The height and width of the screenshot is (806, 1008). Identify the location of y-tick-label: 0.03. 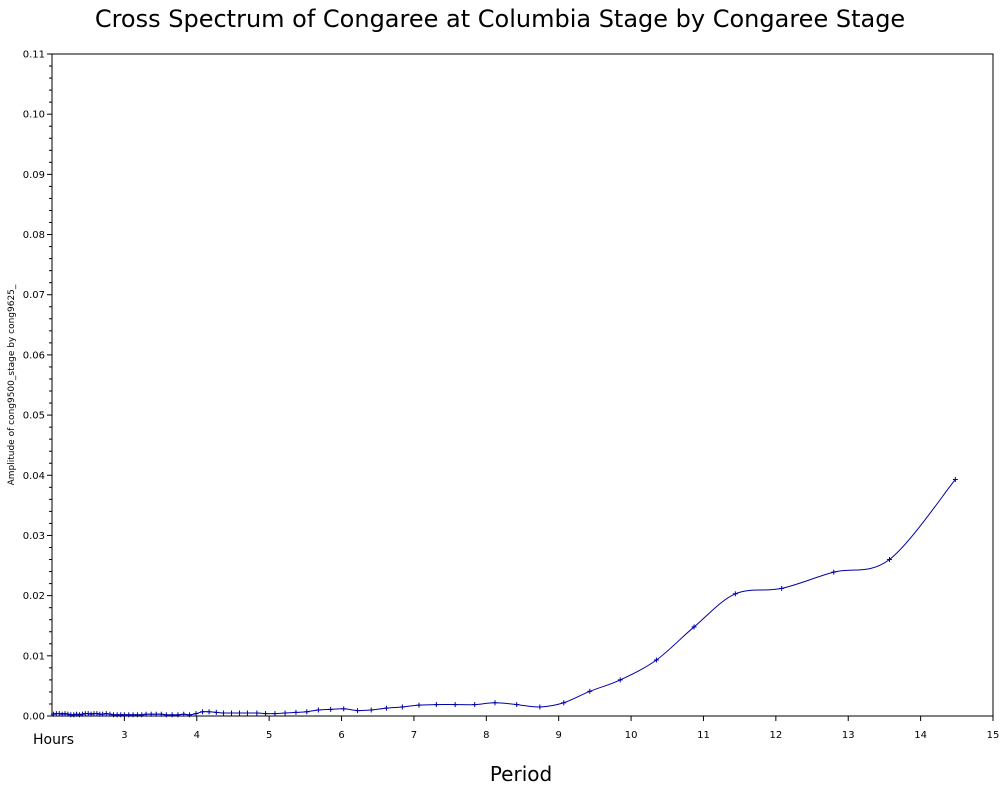
(34, 536).